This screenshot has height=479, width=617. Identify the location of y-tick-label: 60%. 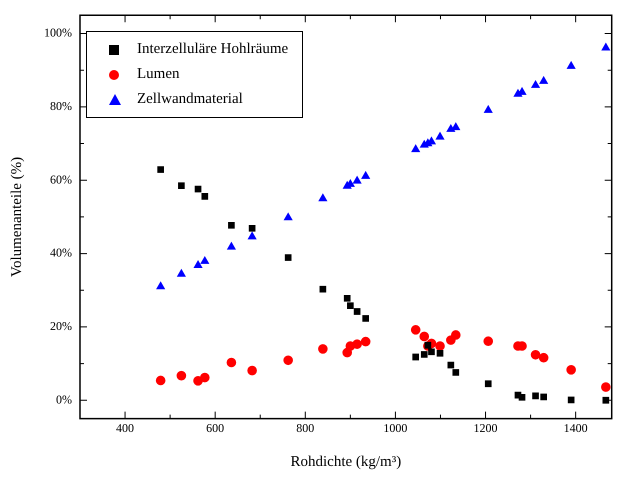
(61, 179).